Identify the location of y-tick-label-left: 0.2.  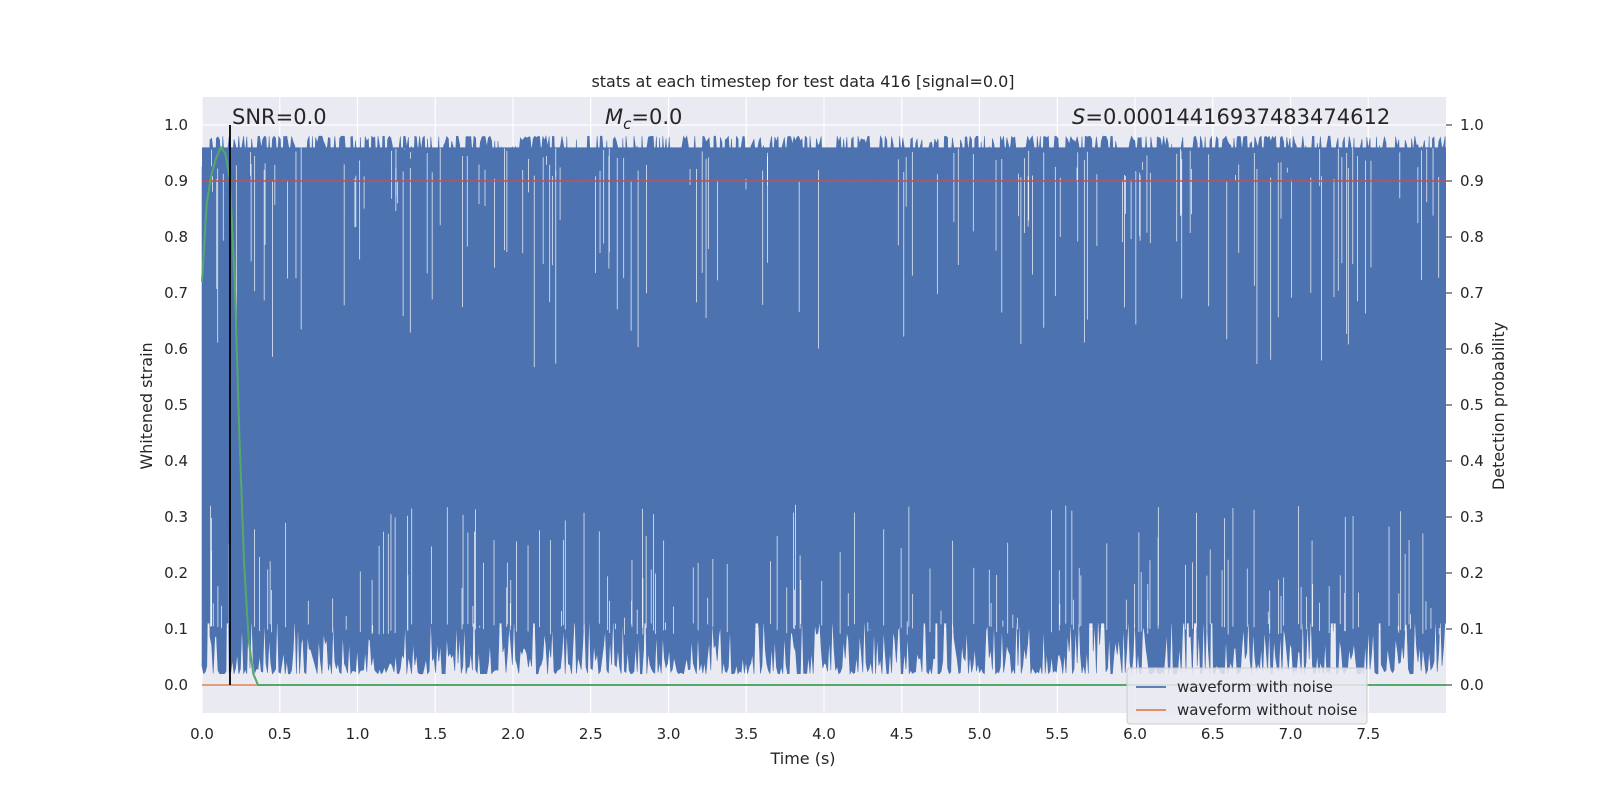
(176, 573).